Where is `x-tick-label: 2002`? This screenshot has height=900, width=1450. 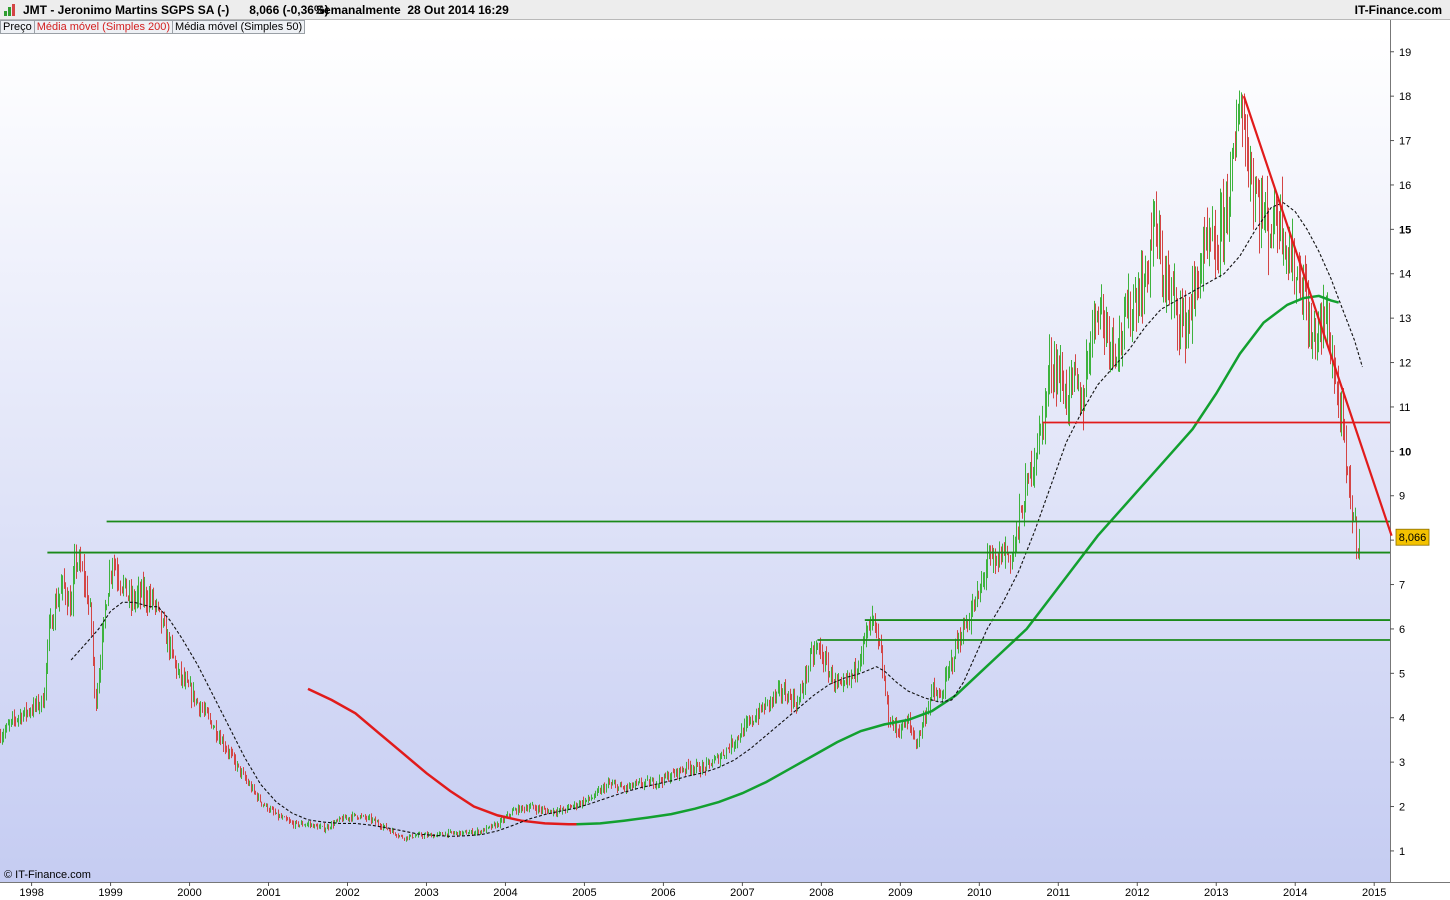
x-tick-label: 2002 is located at coordinates (347, 893).